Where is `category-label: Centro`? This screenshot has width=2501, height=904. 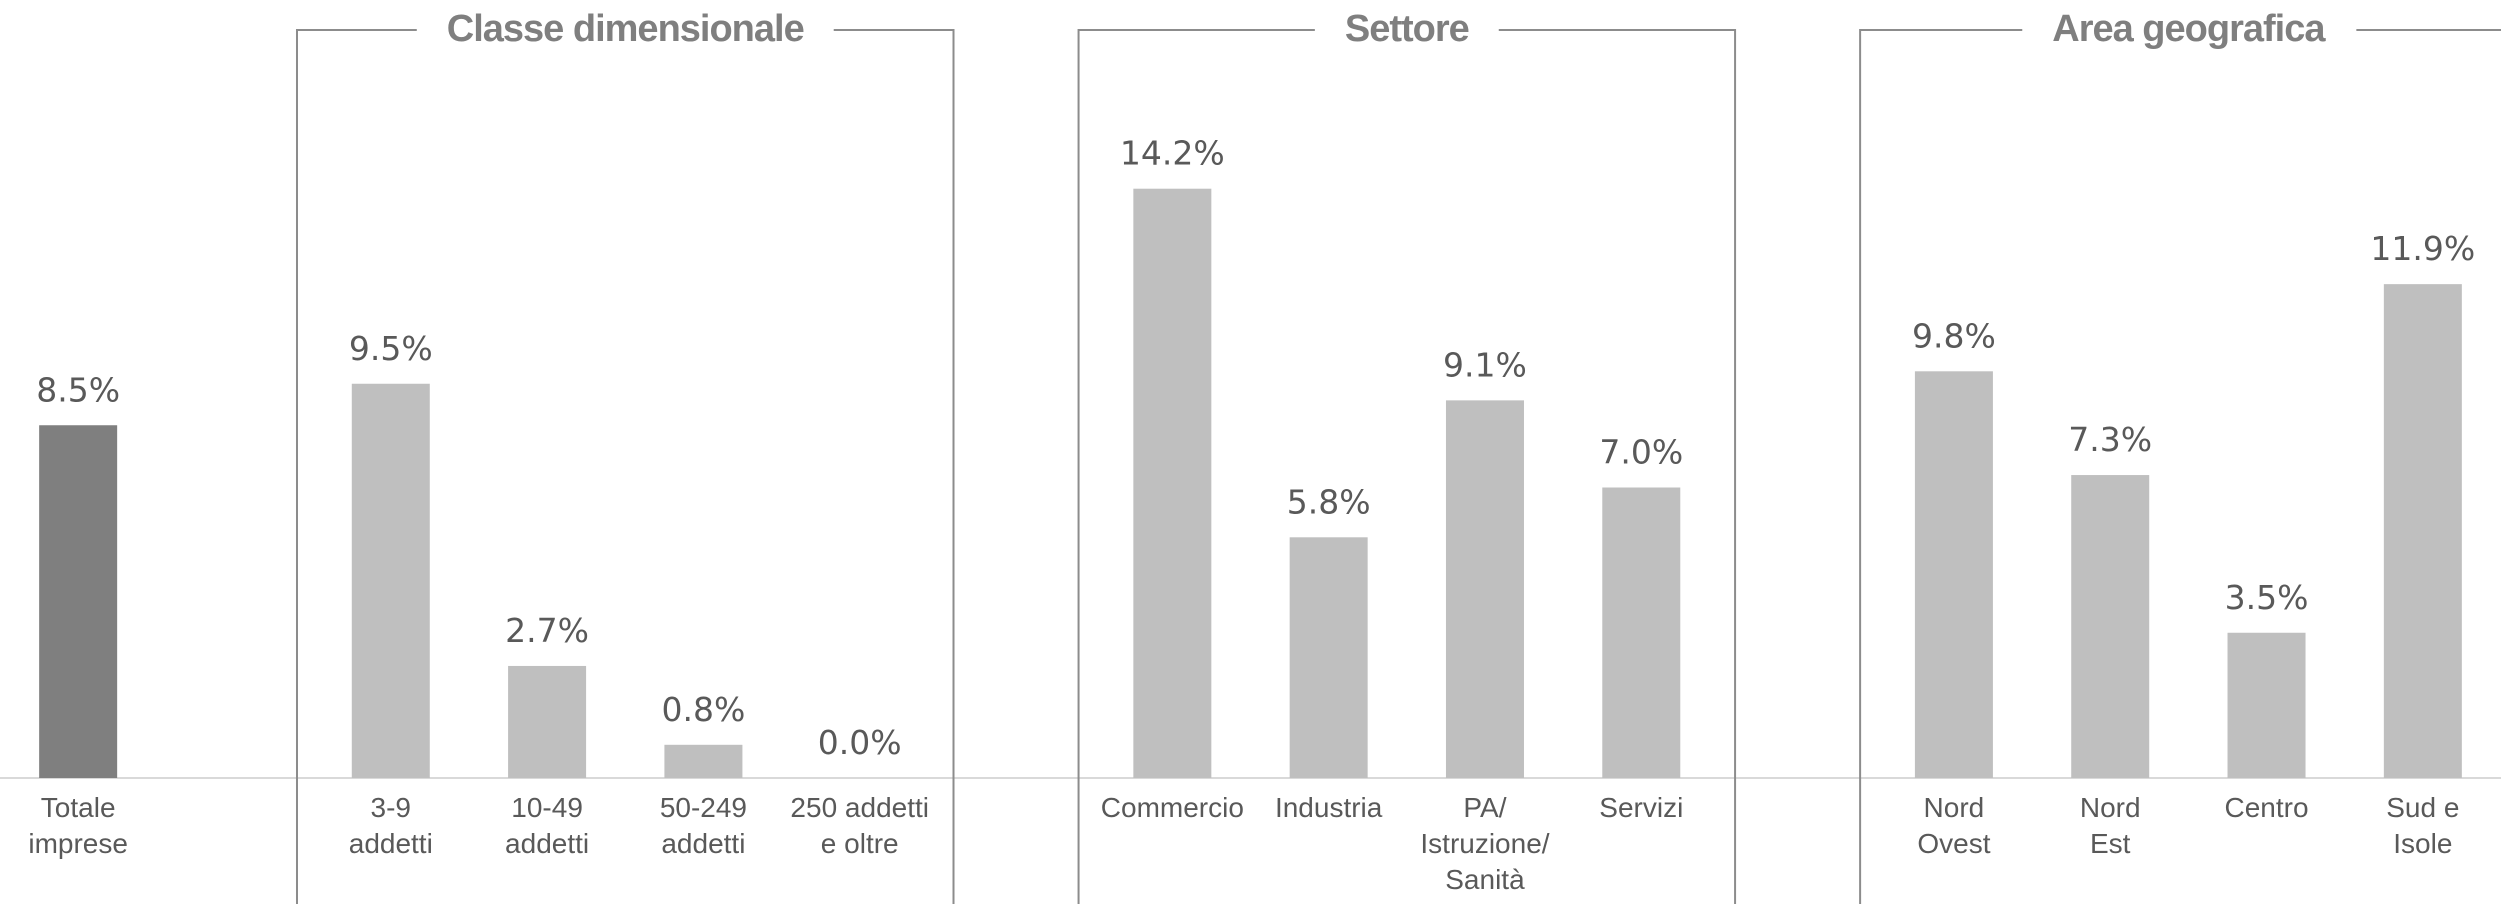 category-label: Centro is located at coordinates (2266, 807).